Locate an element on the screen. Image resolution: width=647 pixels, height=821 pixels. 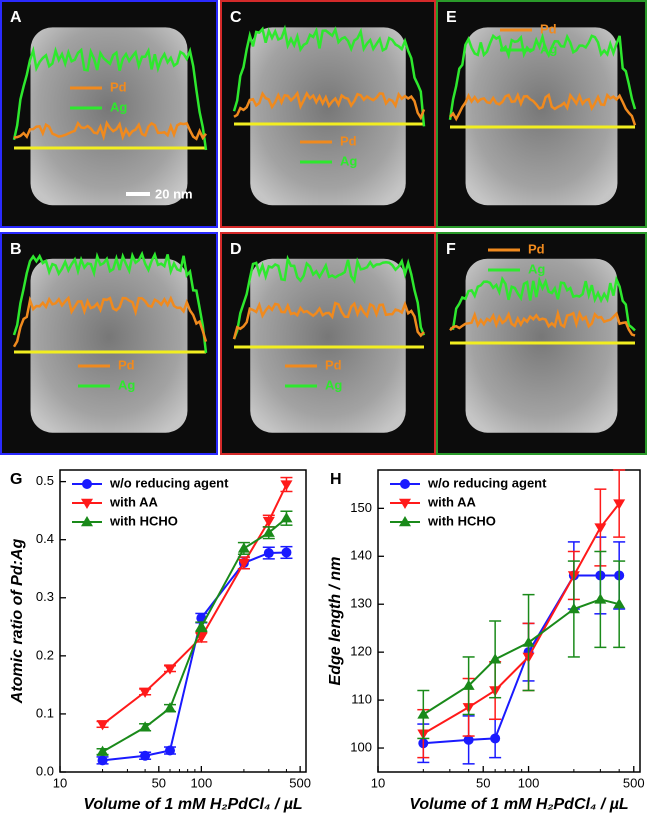
y-tick-label: 150 is located at coordinates (361, 507).